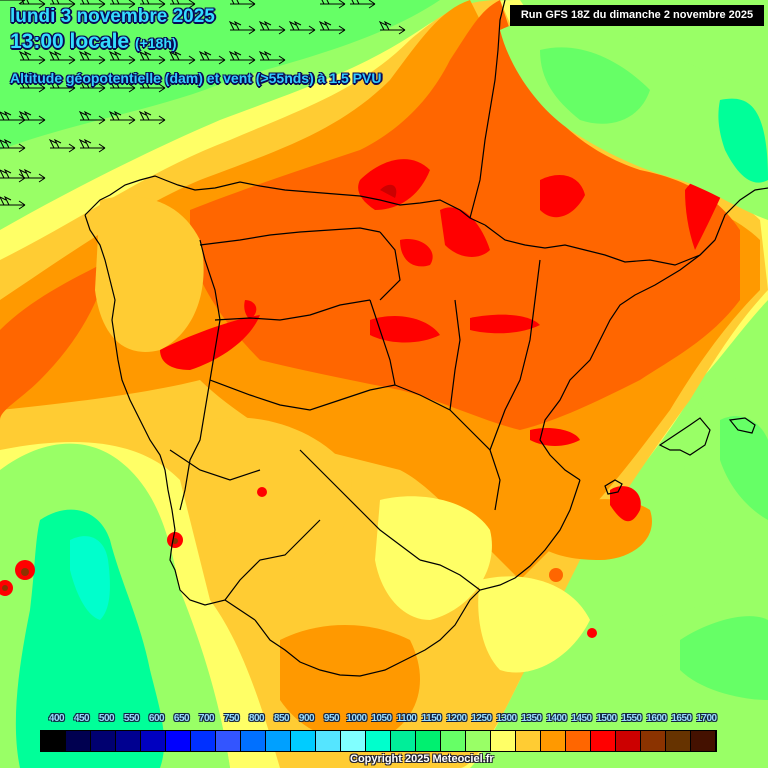  Describe the element at coordinates (81, 718) in the screenshot. I see `colorbar-label: 450` at that location.